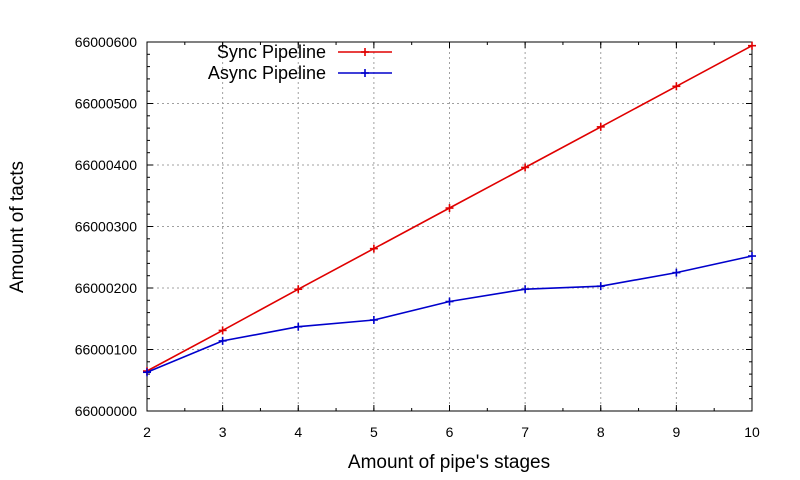  Describe the element at coordinates (223, 432) in the screenshot. I see `x-tick-label: 3` at that location.